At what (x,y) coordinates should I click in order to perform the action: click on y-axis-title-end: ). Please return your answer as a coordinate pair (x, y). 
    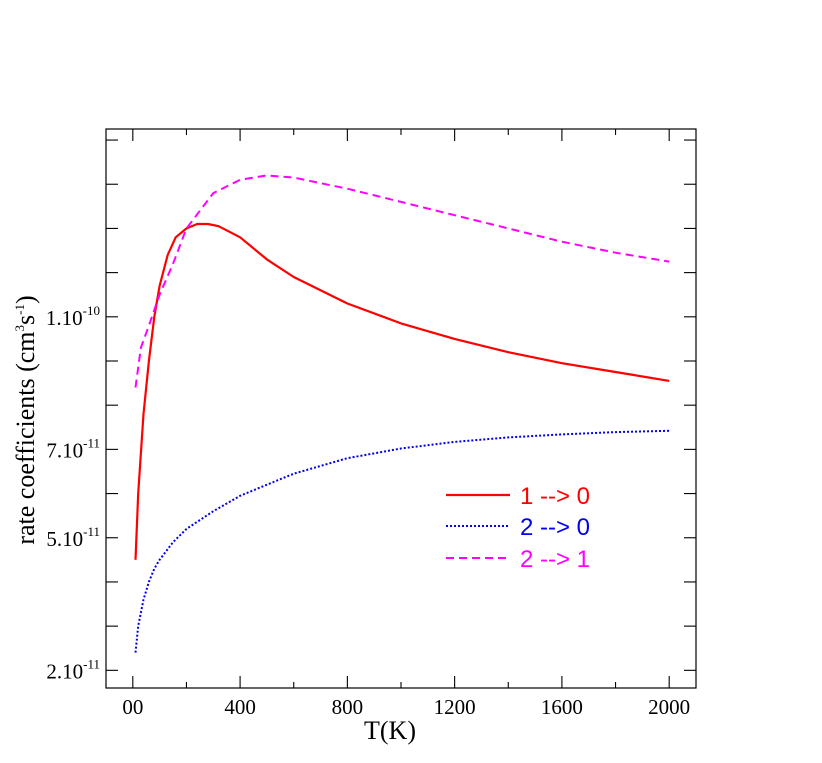
    Looking at the image, I should click on (25, 299).